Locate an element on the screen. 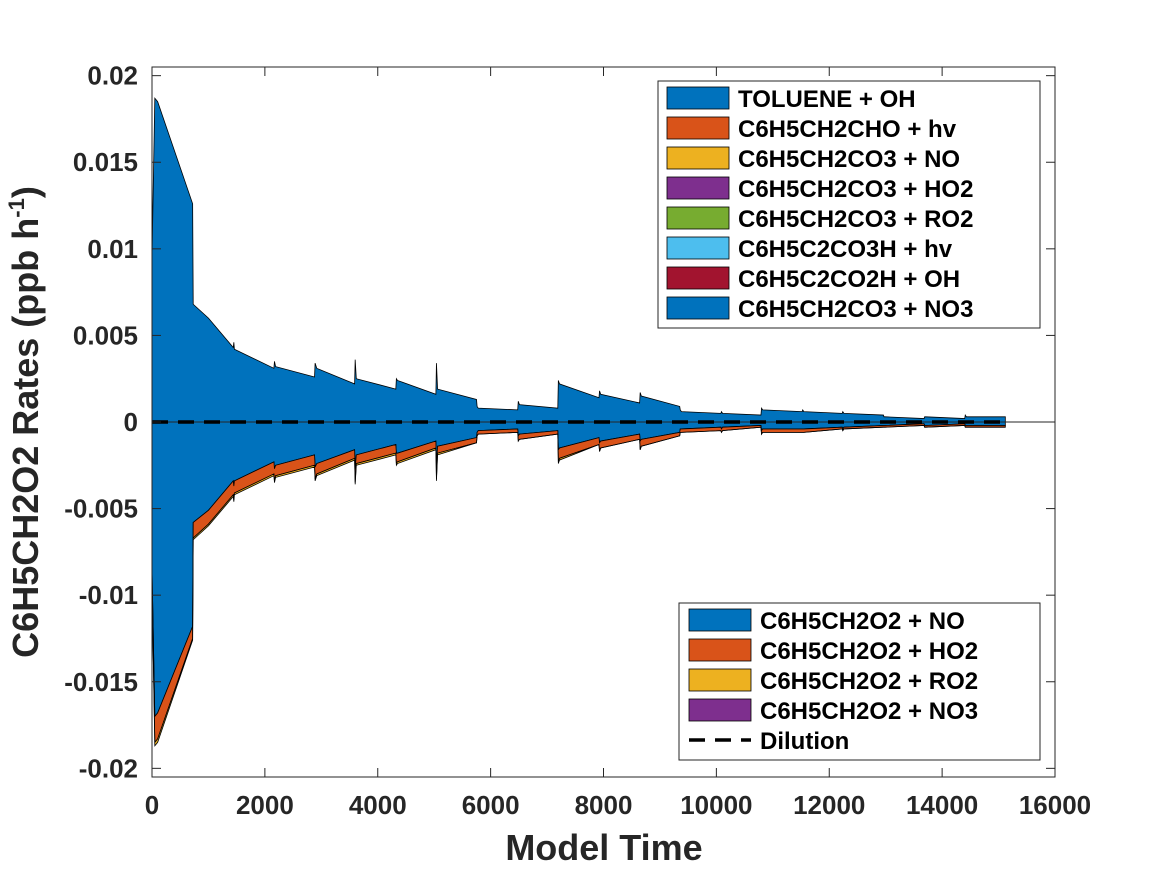 The height and width of the screenshot is (875, 1167). legend-swatch-c6h5ch2co3-ho2 is located at coordinates (698, 188).